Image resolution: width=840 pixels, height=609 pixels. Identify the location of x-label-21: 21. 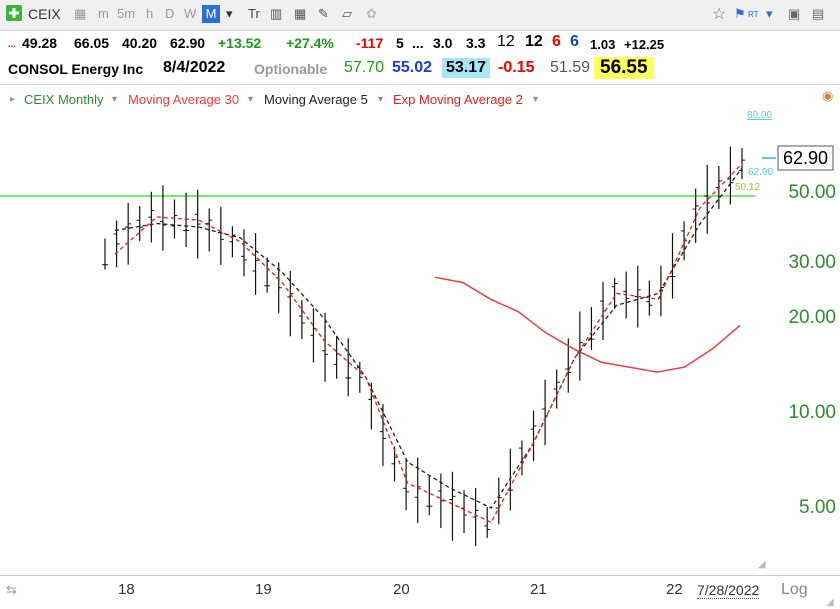
(538, 589).